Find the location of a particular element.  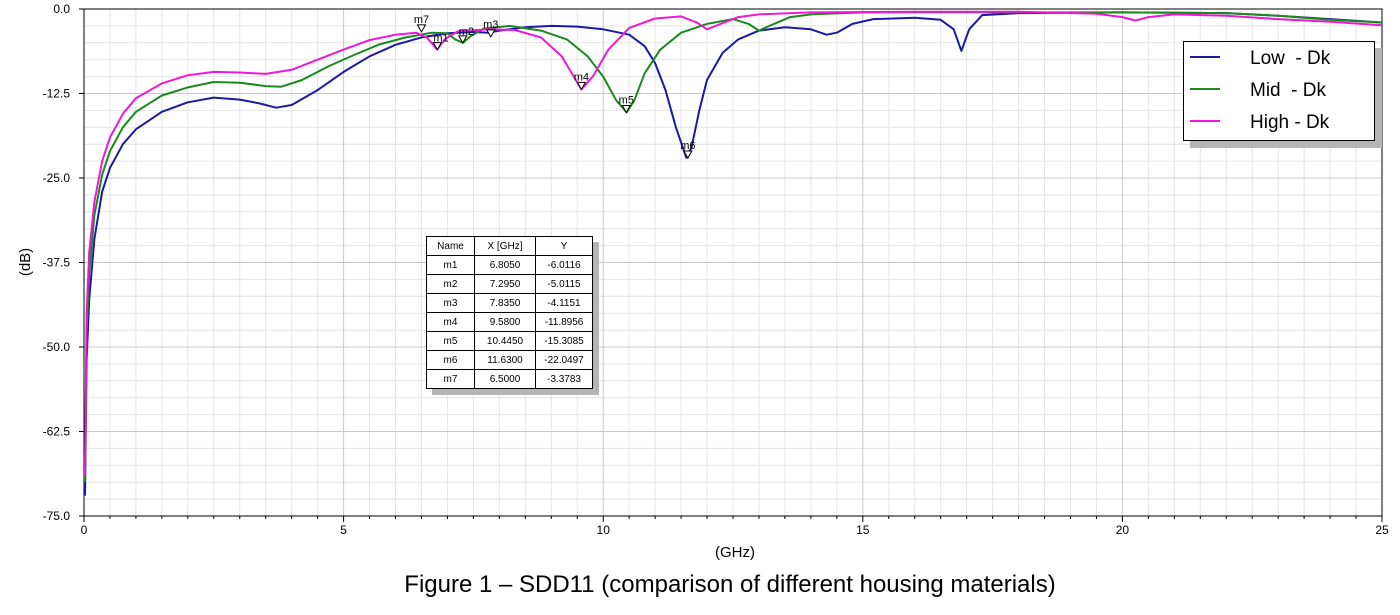

marker-table-header-y: Y is located at coordinates (564, 246).